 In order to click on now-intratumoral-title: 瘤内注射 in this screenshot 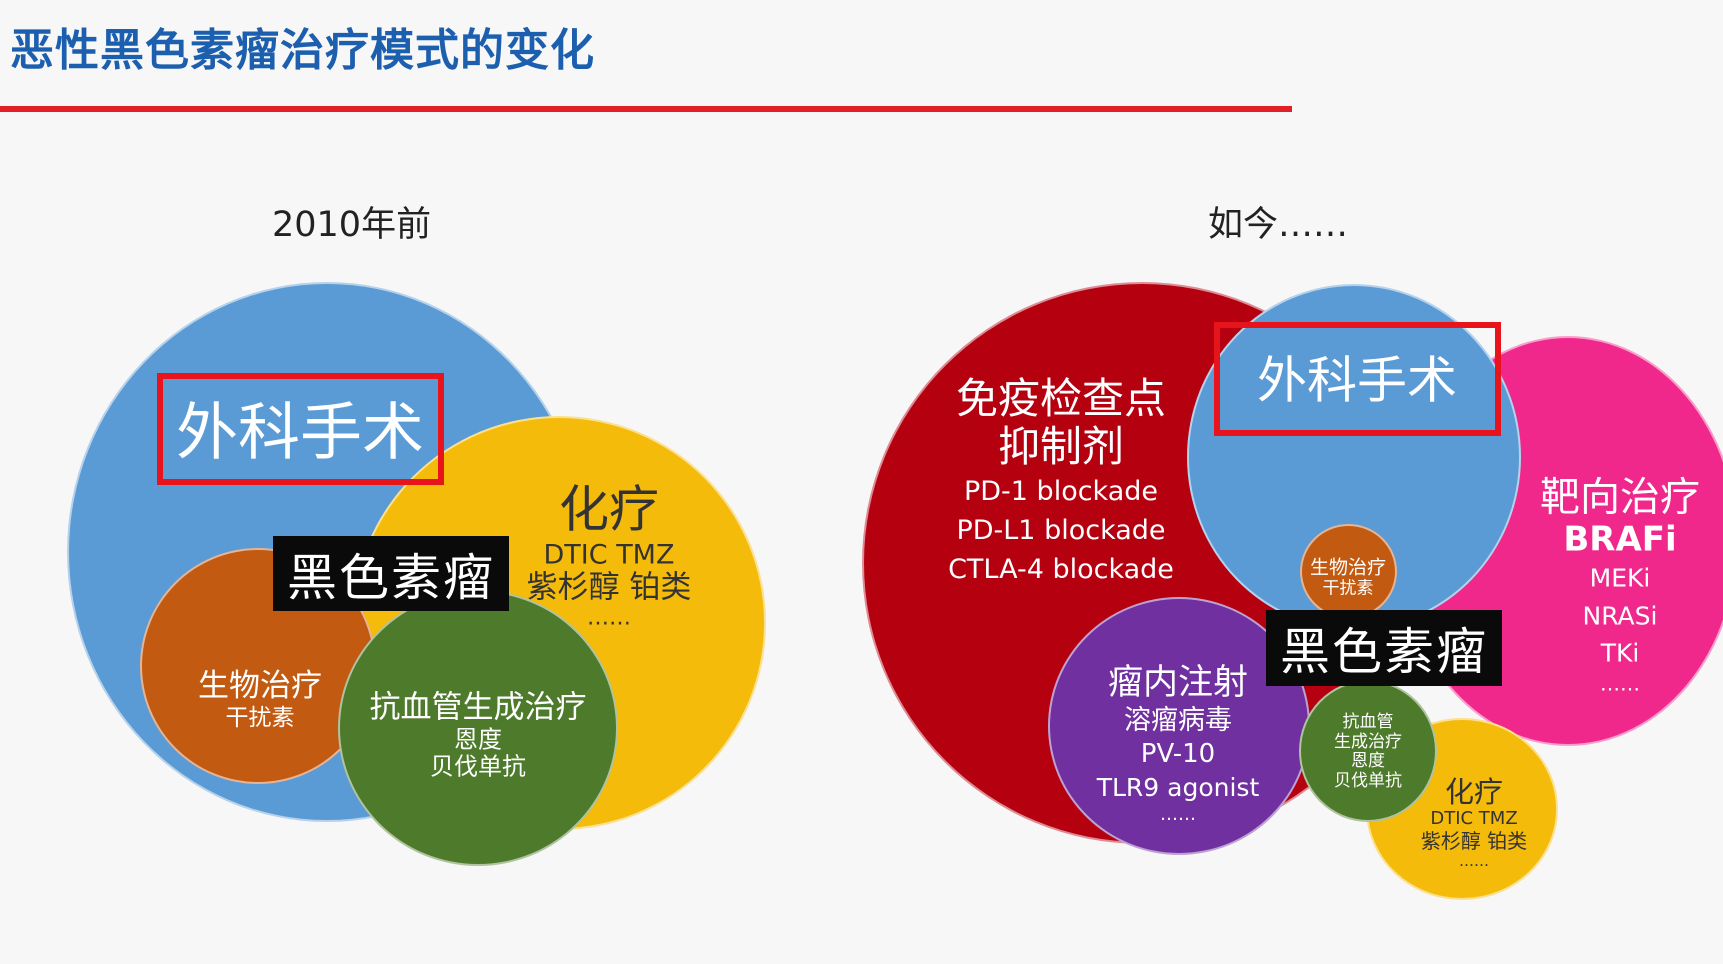, I will do `click(1177, 682)`.